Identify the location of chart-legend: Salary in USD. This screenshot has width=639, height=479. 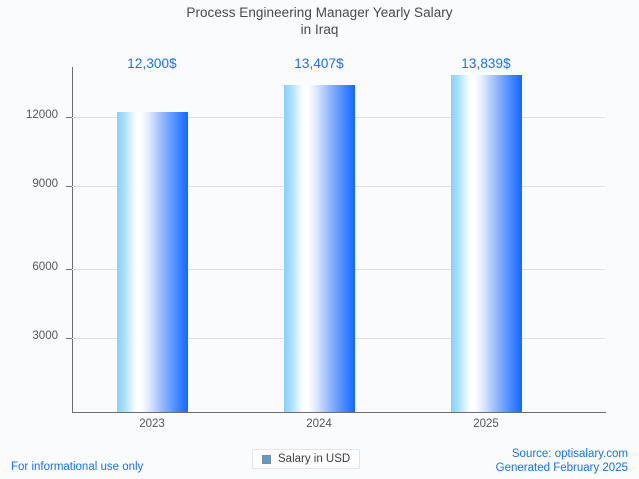
(306, 459).